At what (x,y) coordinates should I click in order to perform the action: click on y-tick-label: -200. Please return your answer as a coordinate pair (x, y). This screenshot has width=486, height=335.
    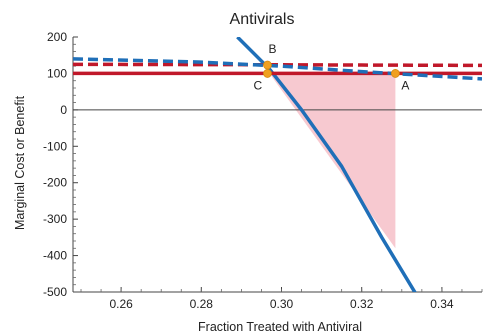
    Looking at the image, I should click on (55, 183).